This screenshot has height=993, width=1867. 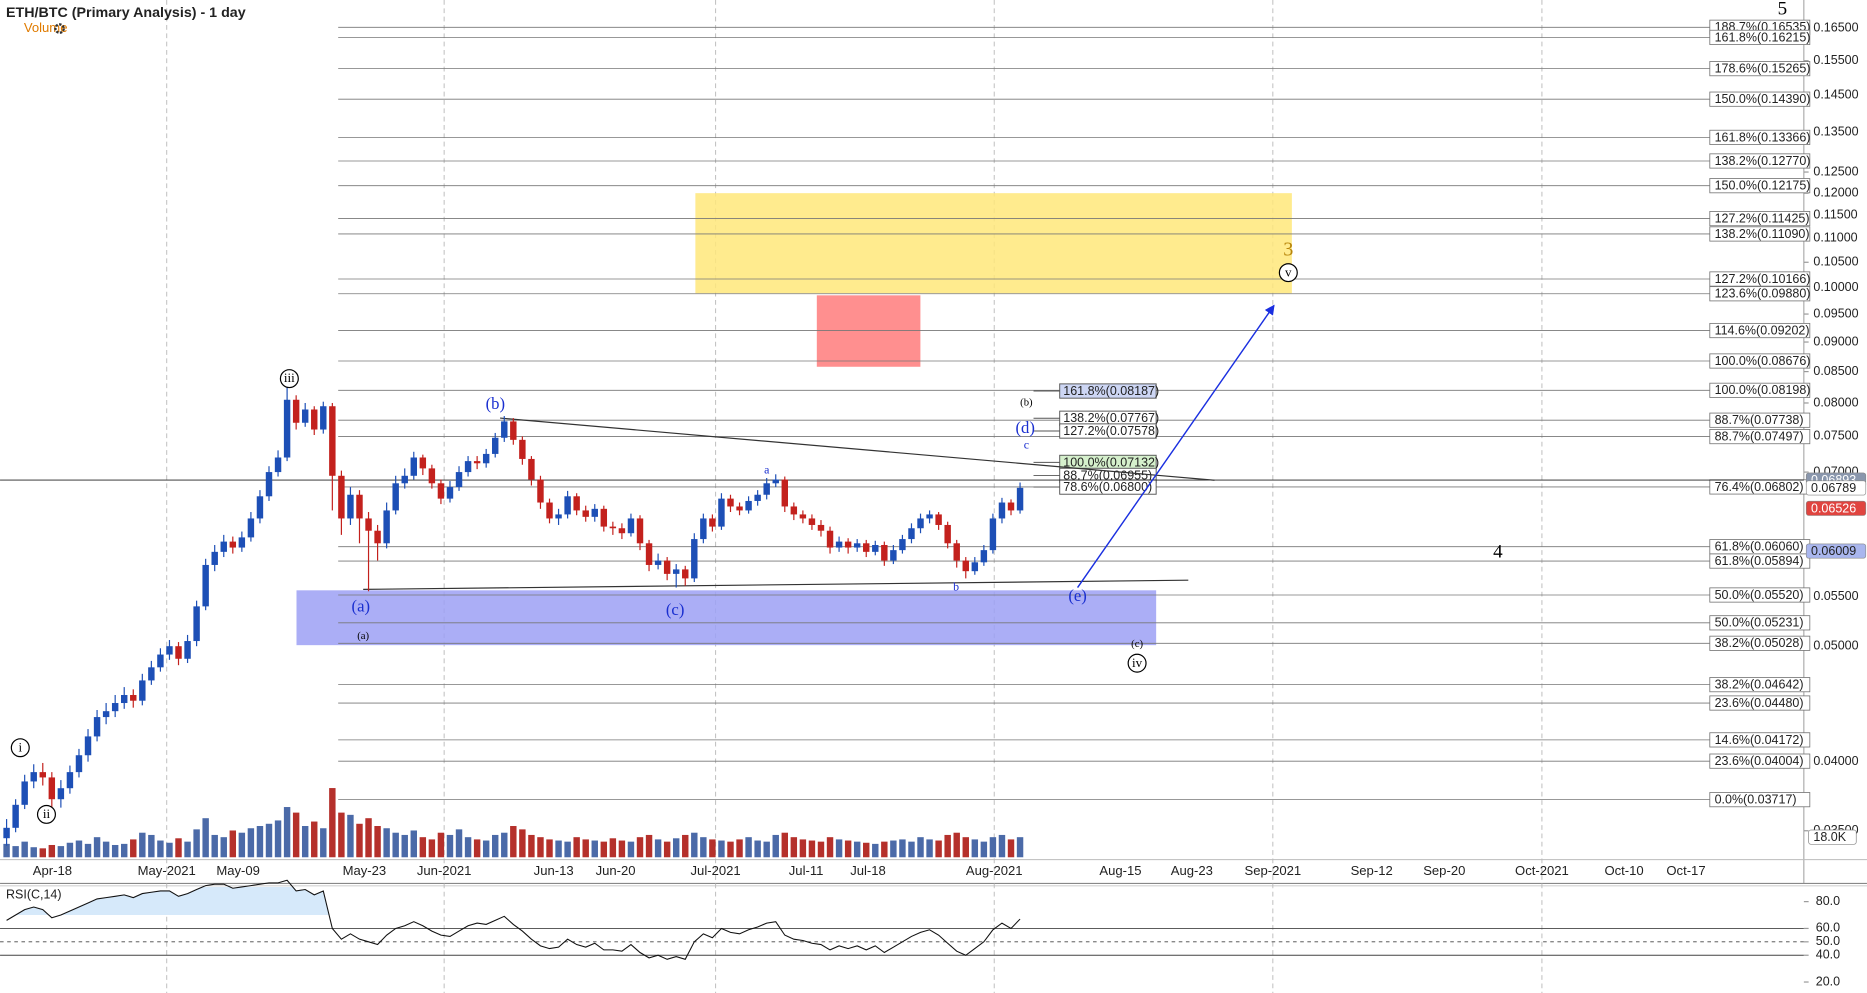 What do you see at coordinates (365, 870) in the screenshot?
I see `x-tick-label: May-23` at bounding box center [365, 870].